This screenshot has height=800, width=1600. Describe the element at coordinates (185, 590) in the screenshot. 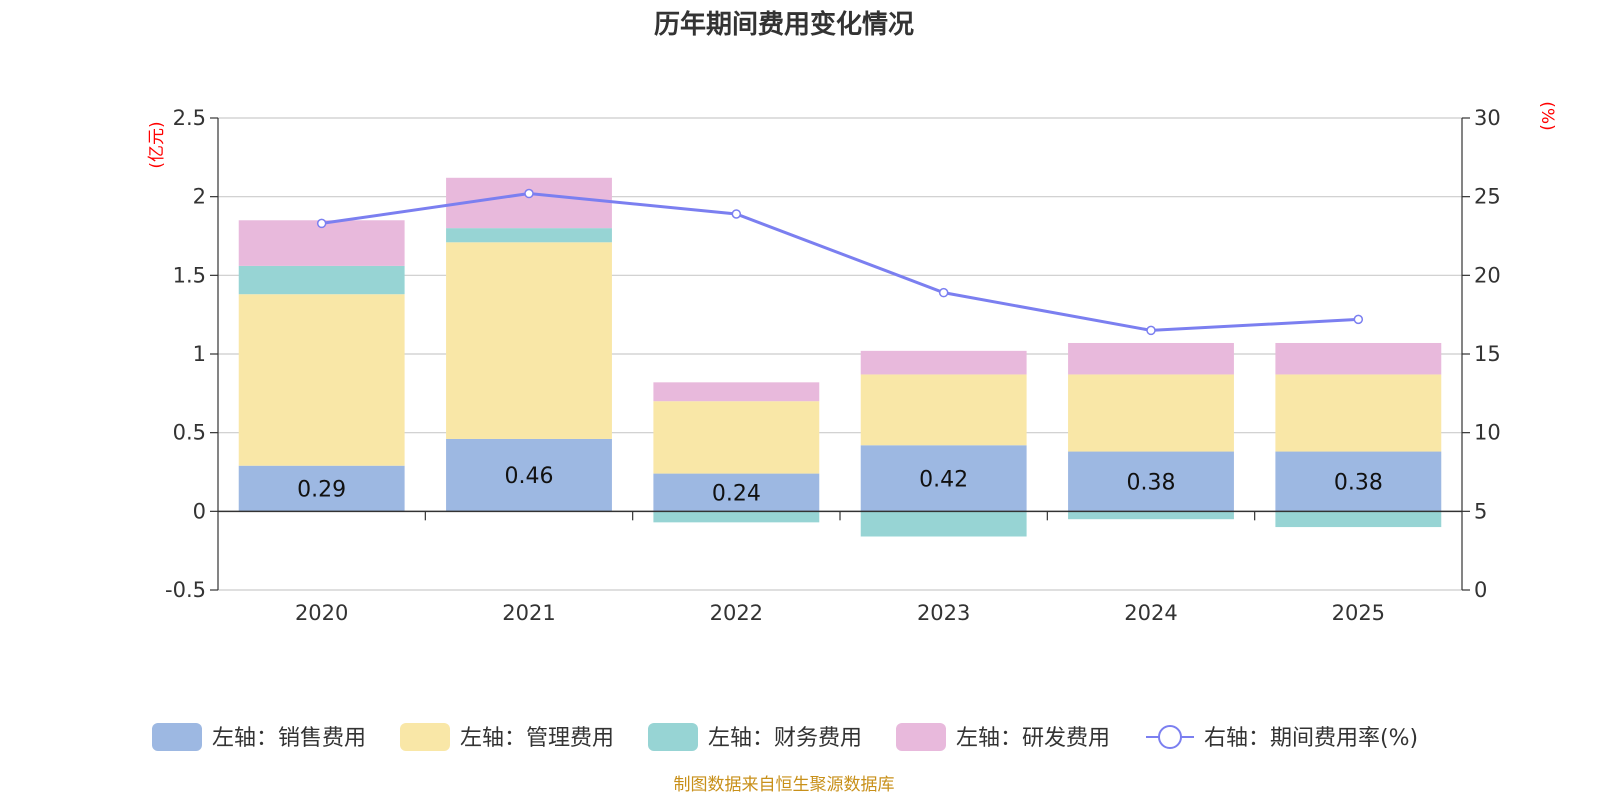

I see `left-tick-label: -0.5` at that location.